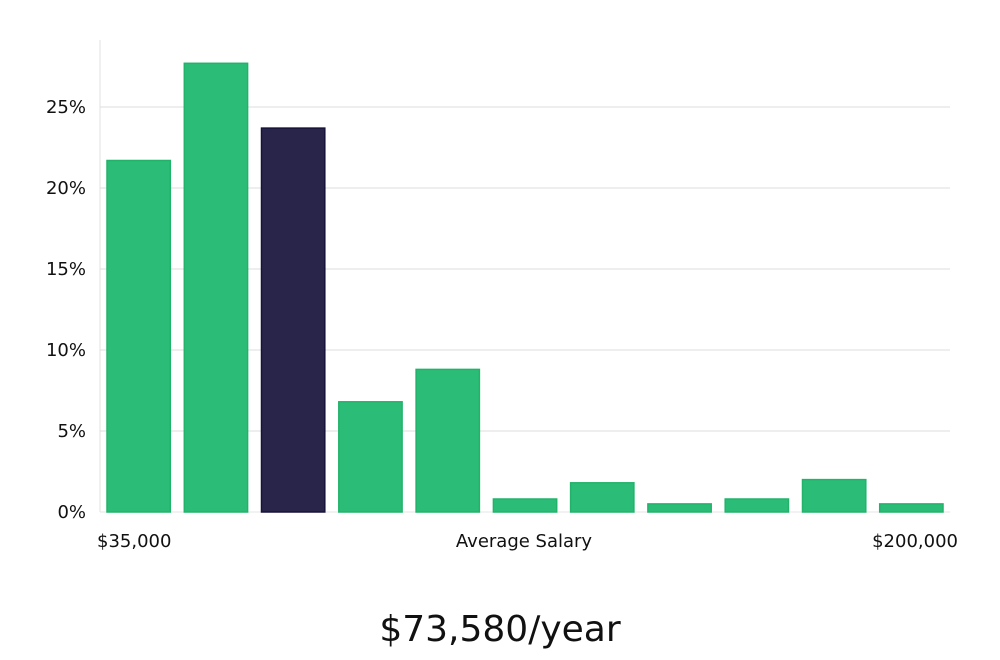 The width and height of the screenshot is (1000, 660). Describe the element at coordinates (66, 107) in the screenshot. I see `y-tick-label: 25%` at that location.